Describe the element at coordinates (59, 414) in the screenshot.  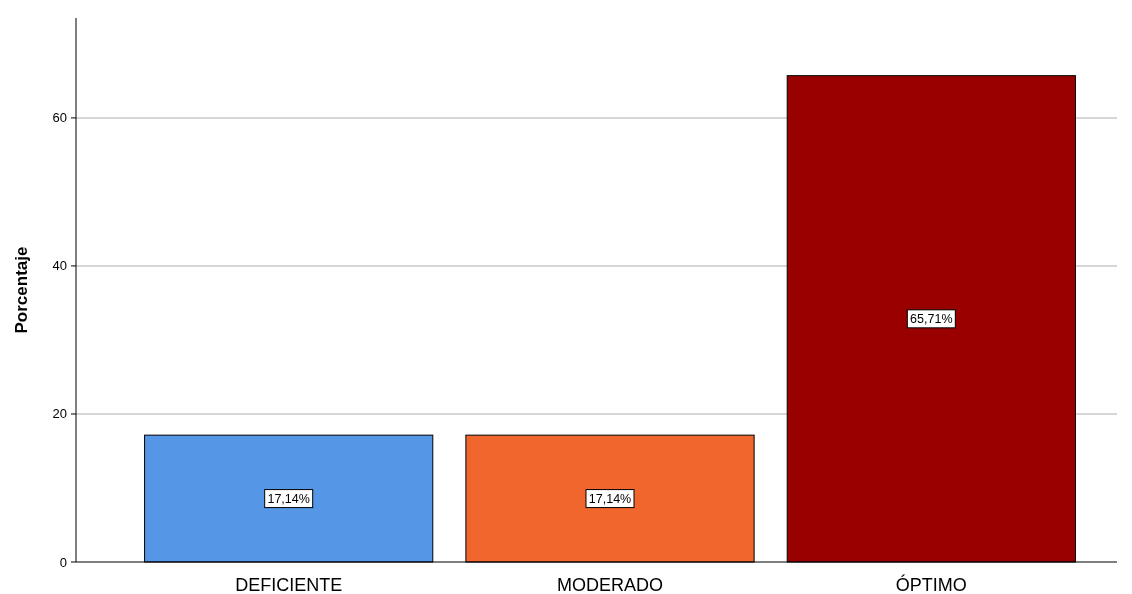
I see `y-tick-label: 20` at that location.